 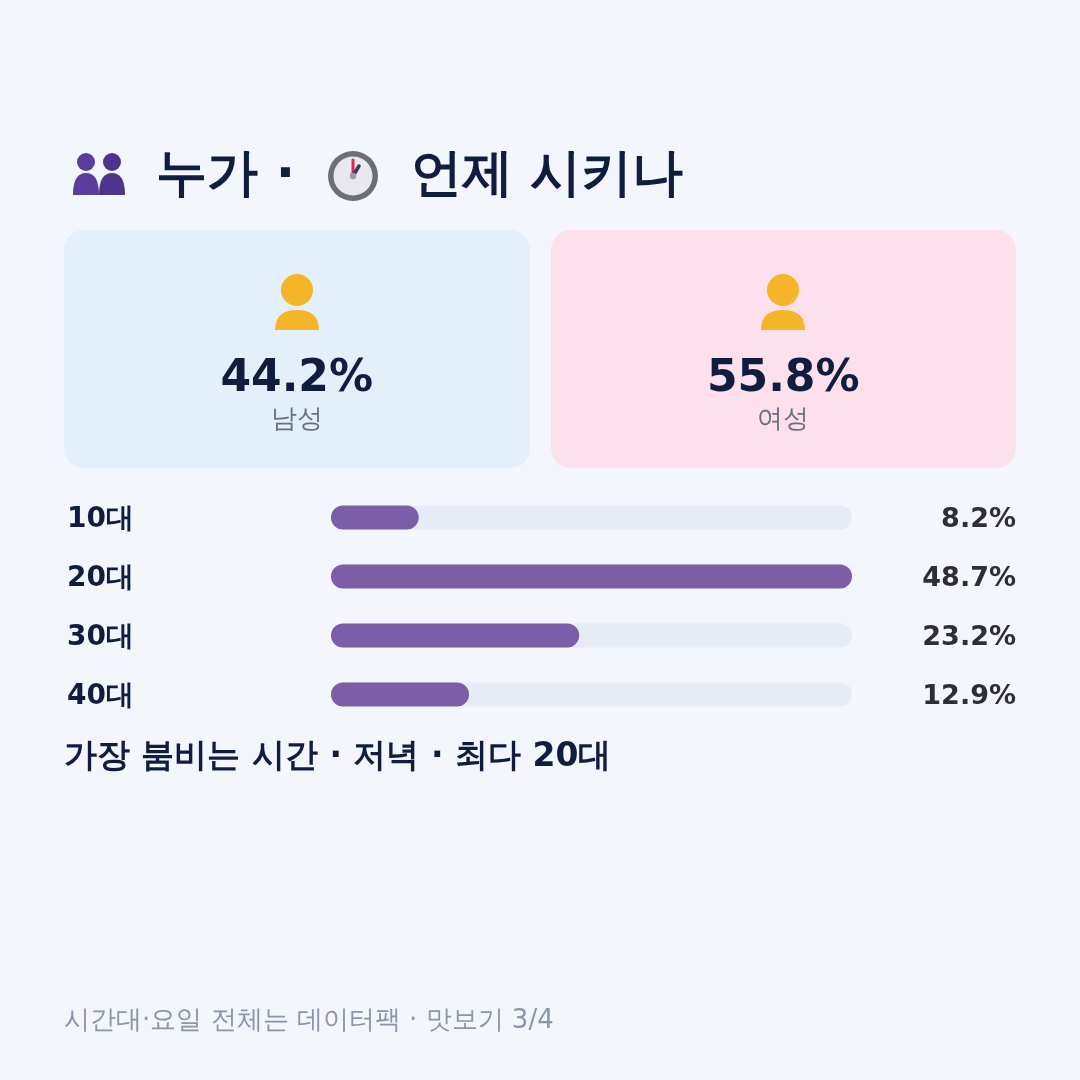 What do you see at coordinates (296, 418) in the screenshot?
I see `category-label: 남성` at bounding box center [296, 418].